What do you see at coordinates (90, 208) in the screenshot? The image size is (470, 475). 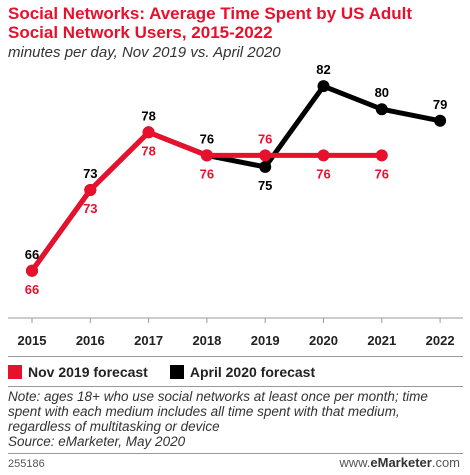 I see `data-label-nov-2019: 73` at bounding box center [90, 208].